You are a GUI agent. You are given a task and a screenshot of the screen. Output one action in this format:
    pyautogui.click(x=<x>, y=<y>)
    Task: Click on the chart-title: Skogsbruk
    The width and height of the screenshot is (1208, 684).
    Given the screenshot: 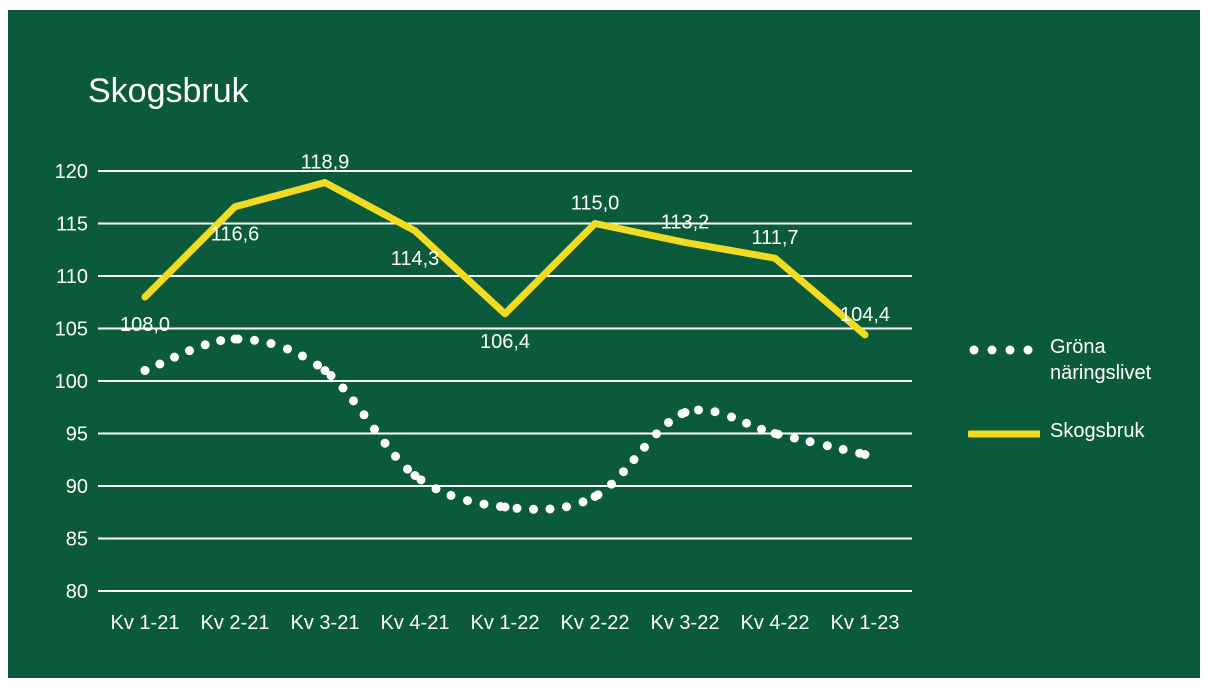 What is the action you would take?
    pyautogui.click(x=168, y=91)
    